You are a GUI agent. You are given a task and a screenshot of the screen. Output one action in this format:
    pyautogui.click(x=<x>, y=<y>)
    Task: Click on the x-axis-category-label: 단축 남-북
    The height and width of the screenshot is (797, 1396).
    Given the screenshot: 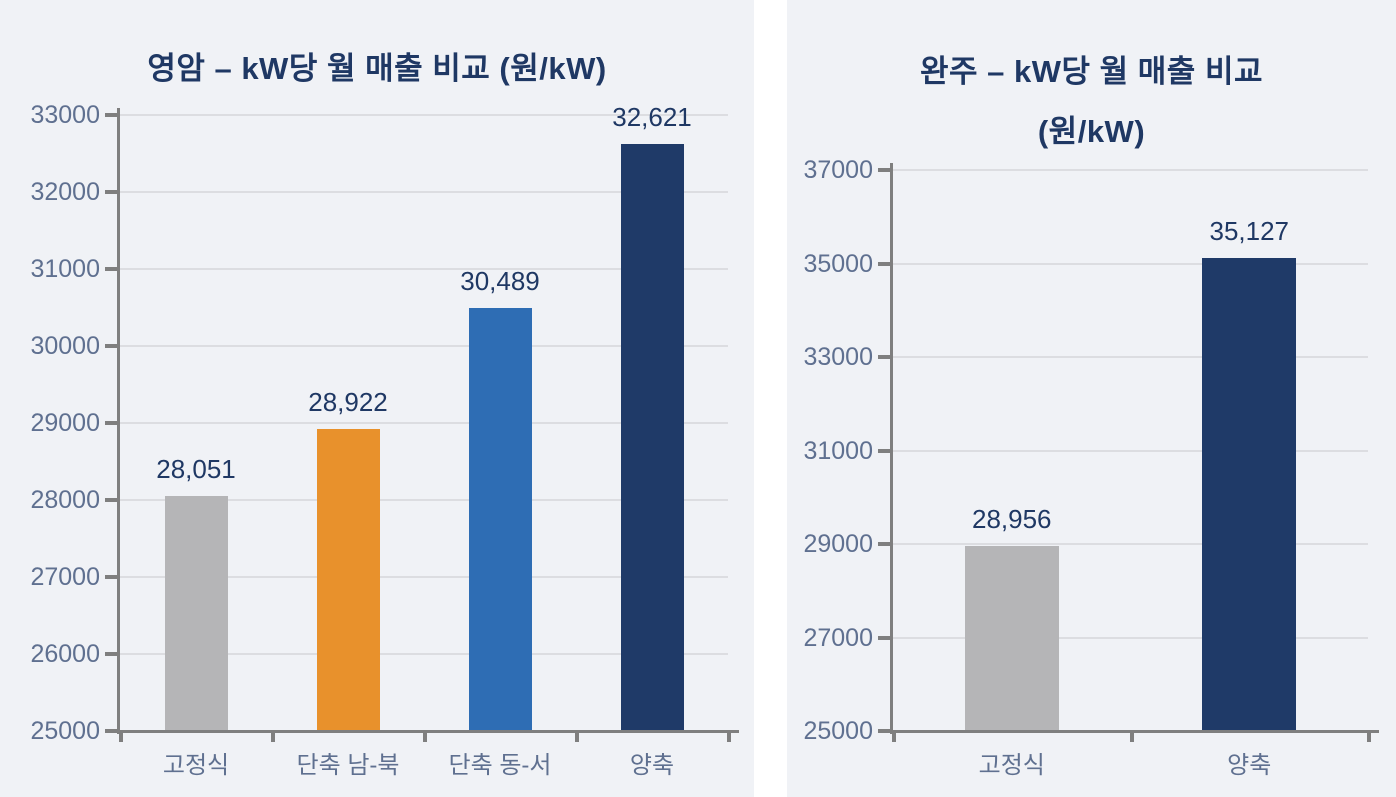 What is the action you would take?
    pyautogui.click(x=348, y=765)
    